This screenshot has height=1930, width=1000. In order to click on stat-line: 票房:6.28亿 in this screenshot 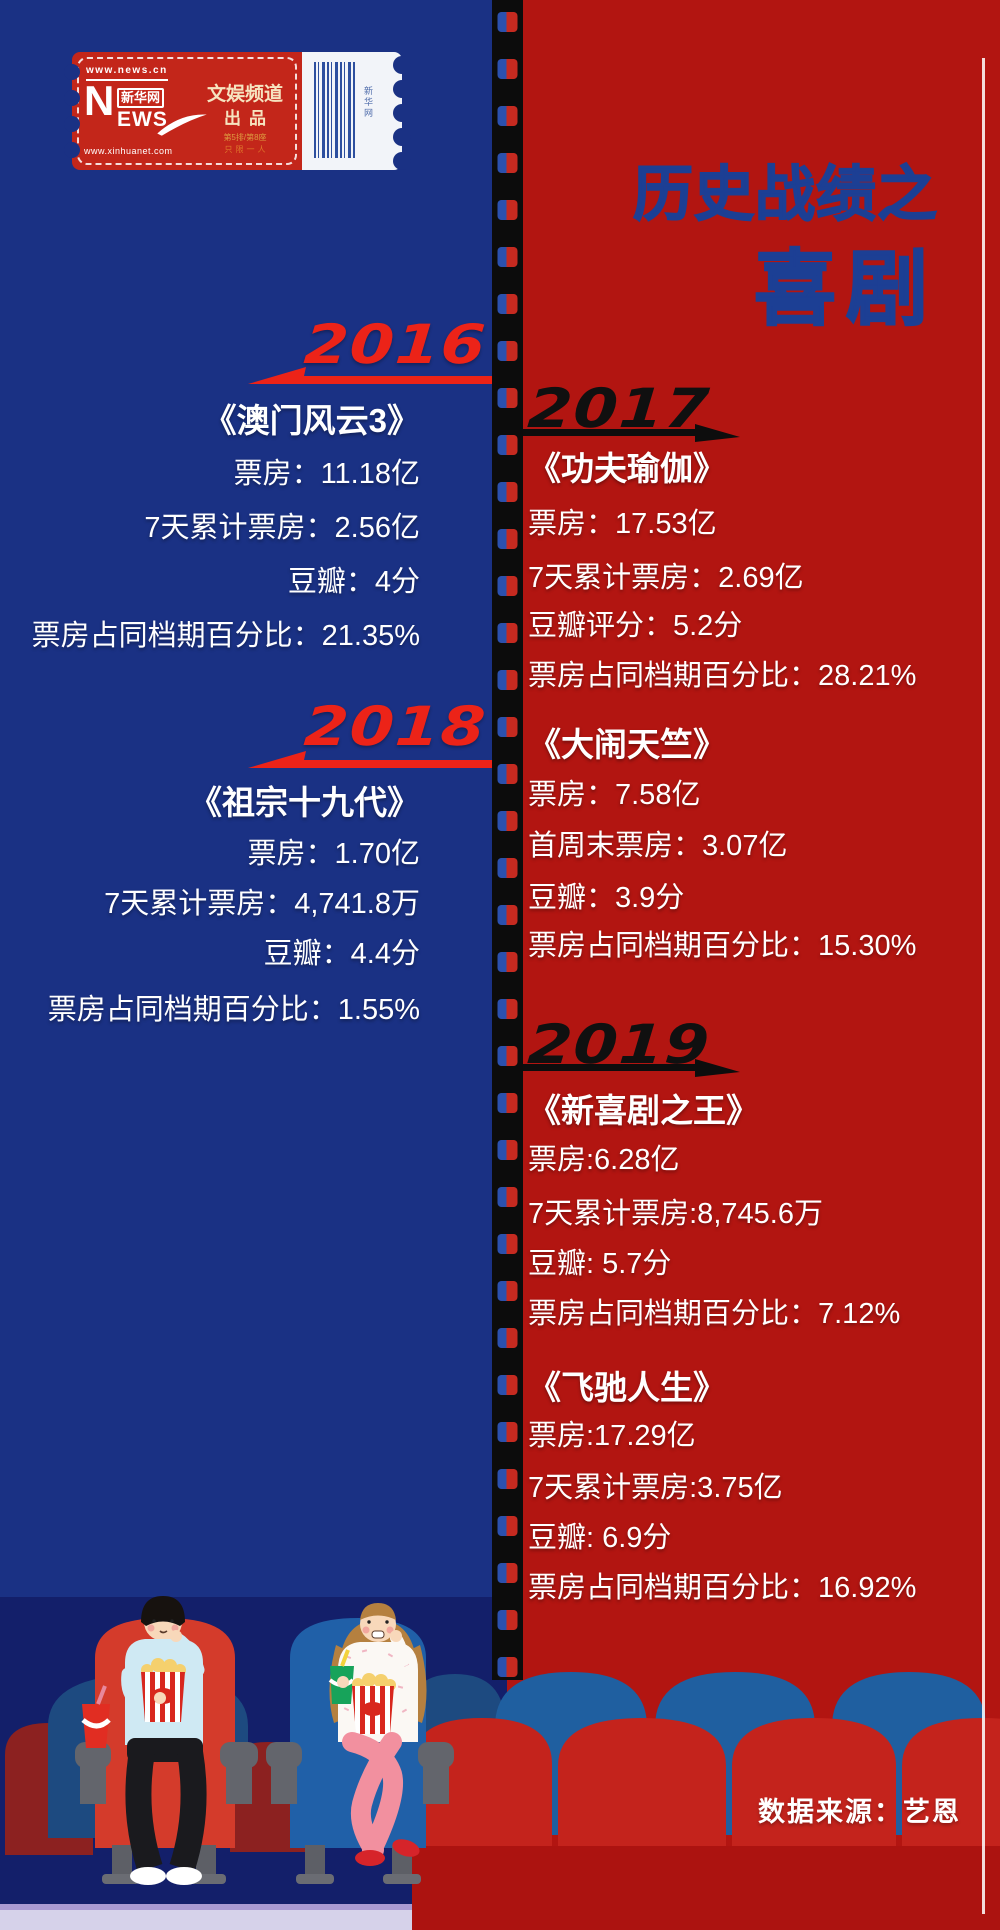, I will do `click(604, 1160)`.